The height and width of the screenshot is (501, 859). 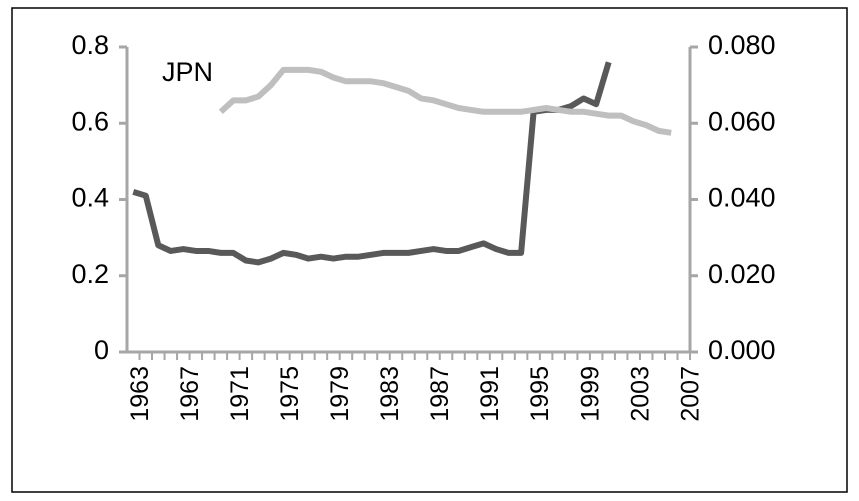 I want to click on y2-tick-label: 0.080, so click(x=742, y=45).